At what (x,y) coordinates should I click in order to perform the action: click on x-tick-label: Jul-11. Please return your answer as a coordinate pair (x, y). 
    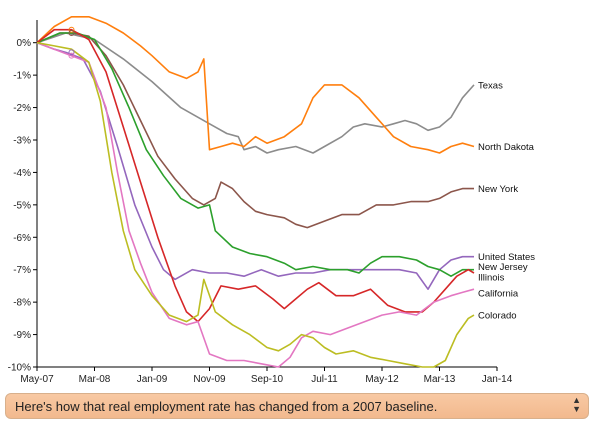
    Looking at the image, I should click on (324, 379).